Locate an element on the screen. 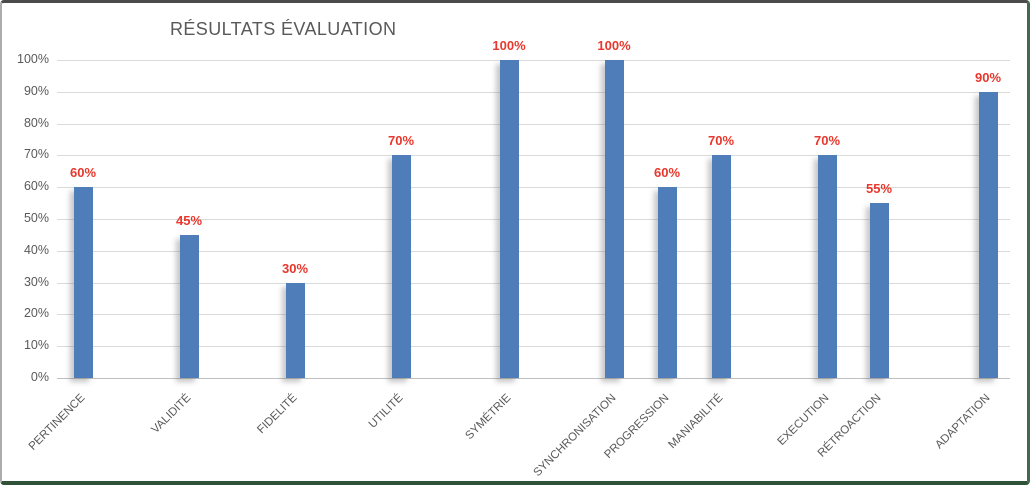  category-label: UTILITÉ is located at coordinates (386, 411).